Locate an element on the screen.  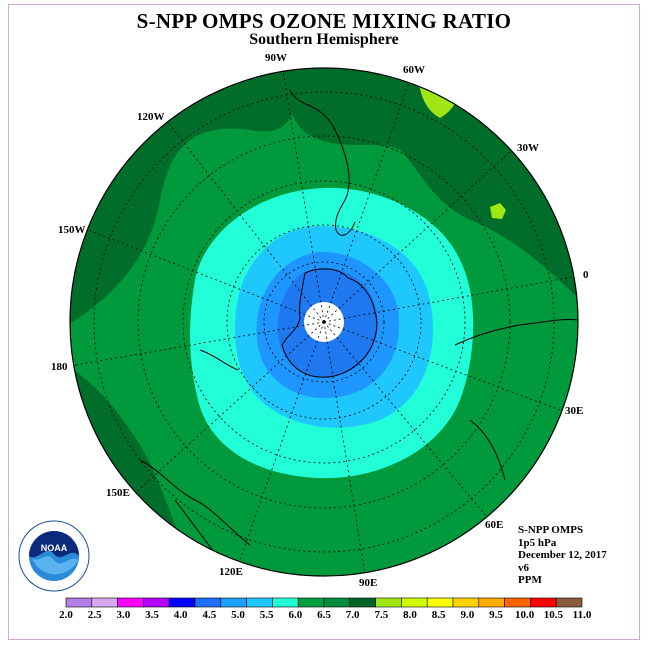
lon-label-60w: 60W is located at coordinates (414, 70).